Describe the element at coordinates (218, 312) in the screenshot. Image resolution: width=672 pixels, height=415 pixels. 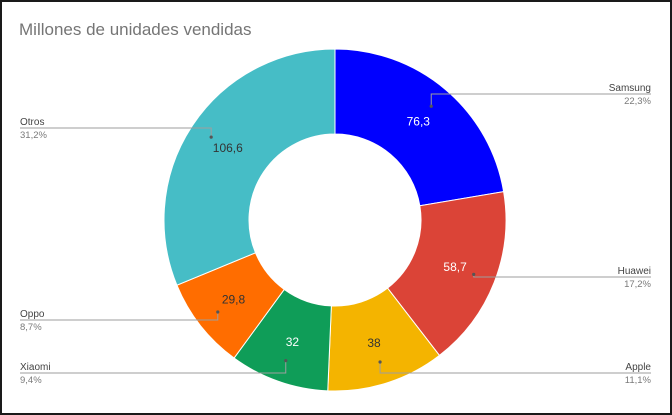
I see `callout-dot-oppo` at that location.